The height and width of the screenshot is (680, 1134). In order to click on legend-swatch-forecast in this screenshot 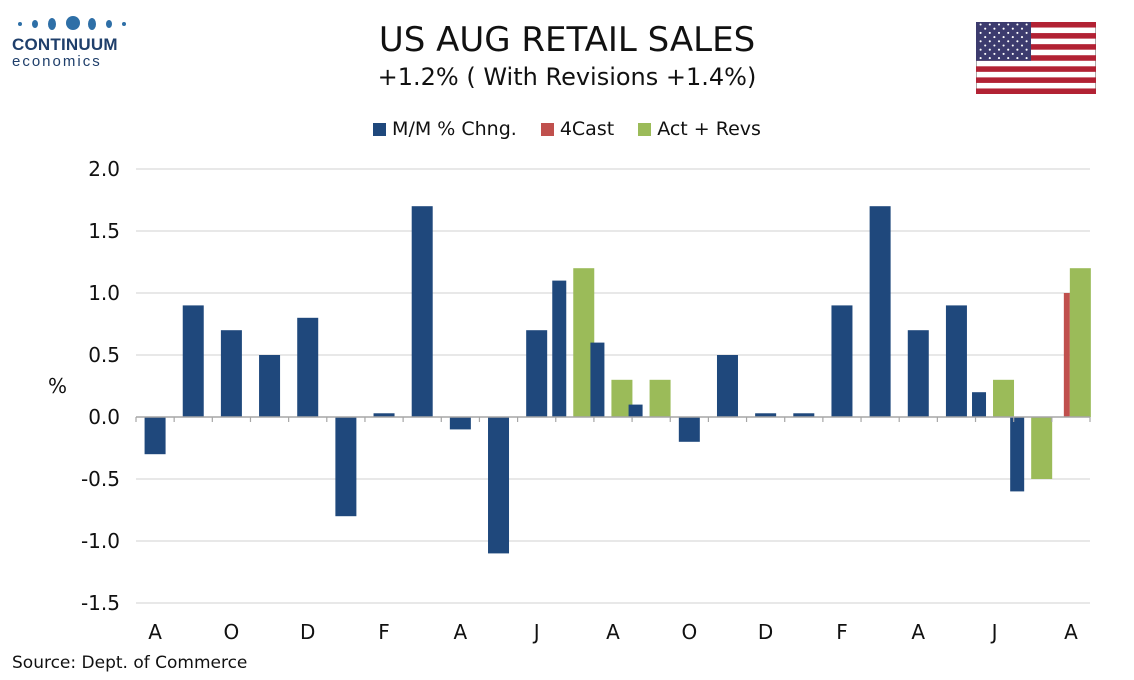, I will do `click(547, 129)`.